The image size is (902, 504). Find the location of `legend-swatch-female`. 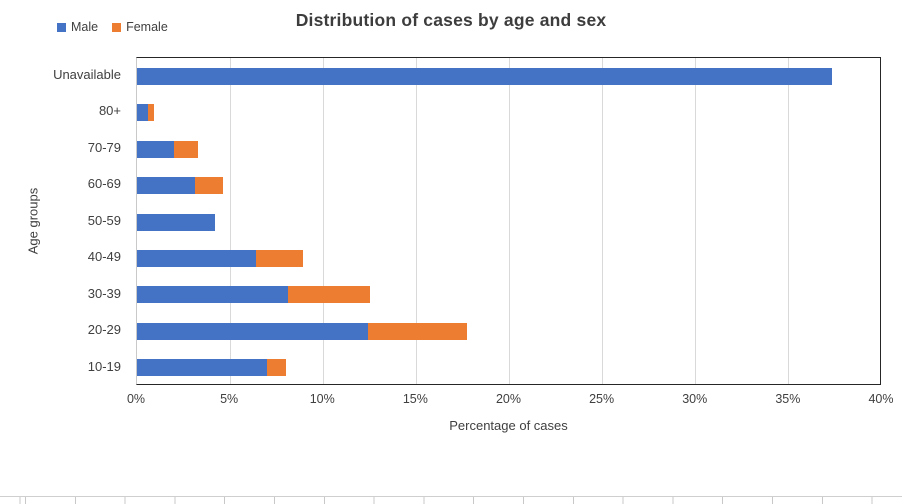

legend-swatch-female is located at coordinates (117, 27).